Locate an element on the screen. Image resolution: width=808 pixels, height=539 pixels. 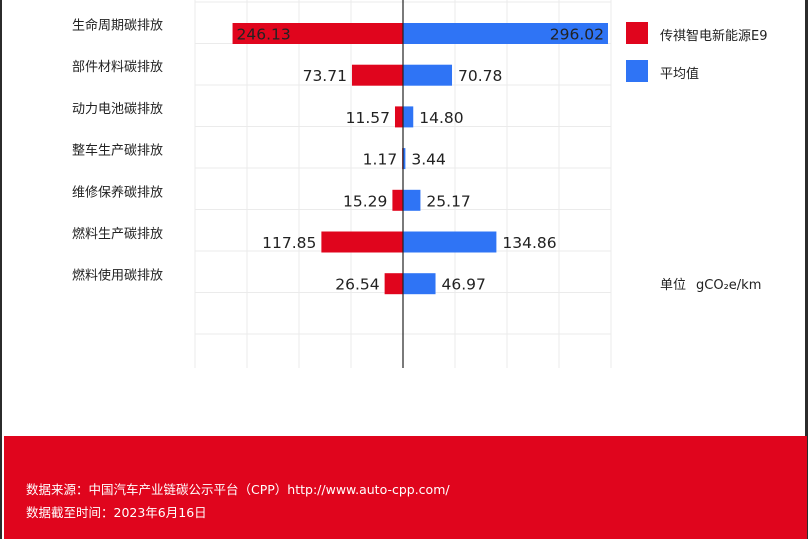
value-label-e9: 26.54 is located at coordinates (357, 285).